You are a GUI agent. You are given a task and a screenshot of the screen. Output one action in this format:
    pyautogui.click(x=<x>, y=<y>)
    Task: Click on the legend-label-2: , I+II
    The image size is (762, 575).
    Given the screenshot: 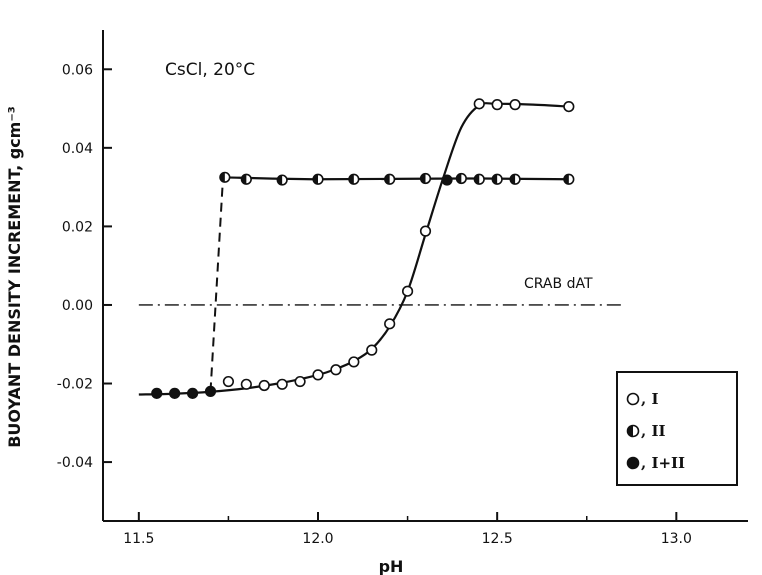 What is the action you would take?
    pyautogui.click(x=663, y=463)
    